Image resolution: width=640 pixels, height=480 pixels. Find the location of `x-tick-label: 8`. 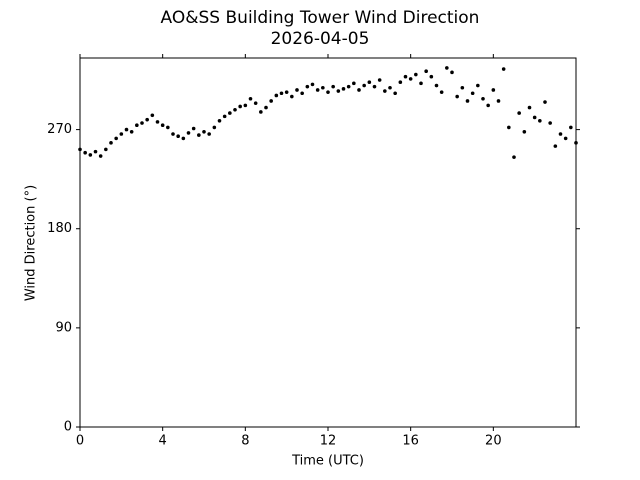

x-tick-label: 8 is located at coordinates (245, 441).